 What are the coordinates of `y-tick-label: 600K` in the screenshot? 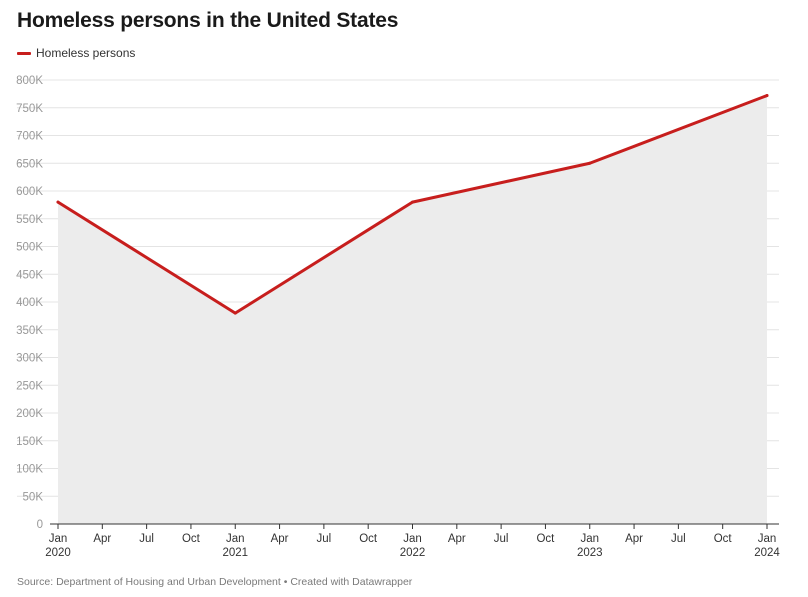 It's located at (29, 192).